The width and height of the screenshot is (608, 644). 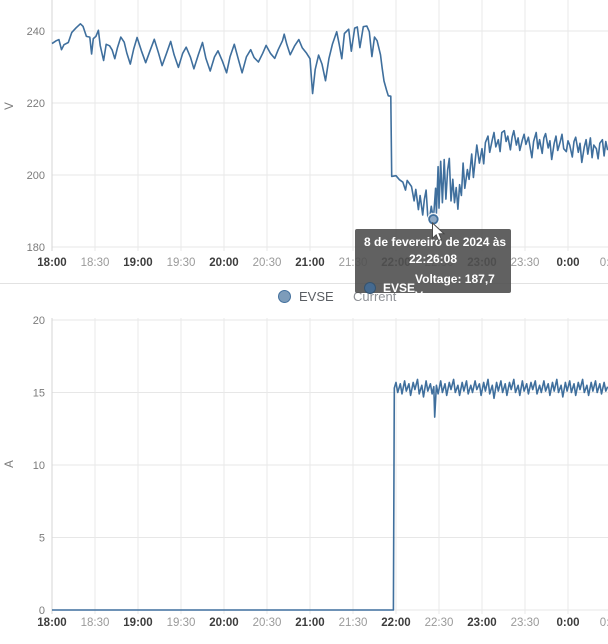 What do you see at coordinates (42, 539) in the screenshot?
I see `svg-text: 5` at bounding box center [42, 539].